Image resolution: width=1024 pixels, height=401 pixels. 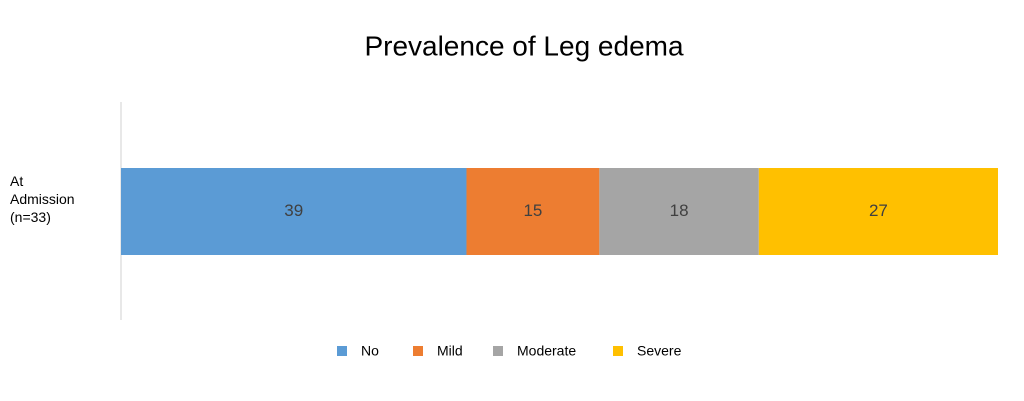 I want to click on data-label: 18, so click(x=679, y=210).